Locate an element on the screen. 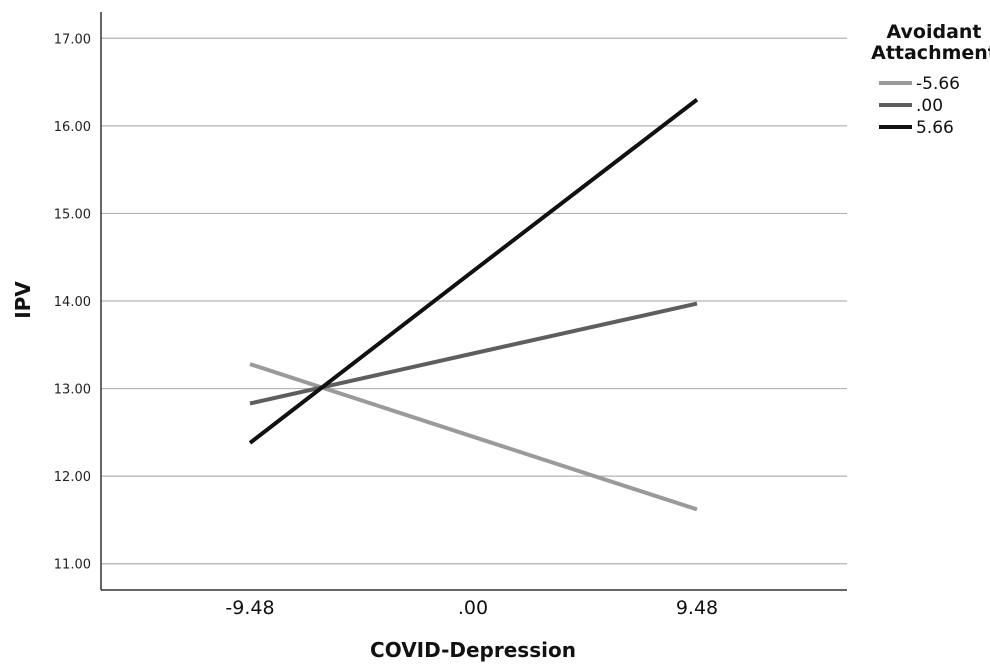 This screenshot has width=990, height=665. y-axis-tick-labels: 11.00 12.00 13.00 14.00 15.00 16.00 17.00 is located at coordinates (72, 302).